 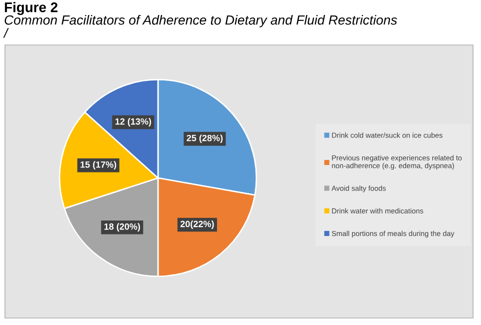 I want to click on data-label: 15 (17%), so click(x=98, y=165).